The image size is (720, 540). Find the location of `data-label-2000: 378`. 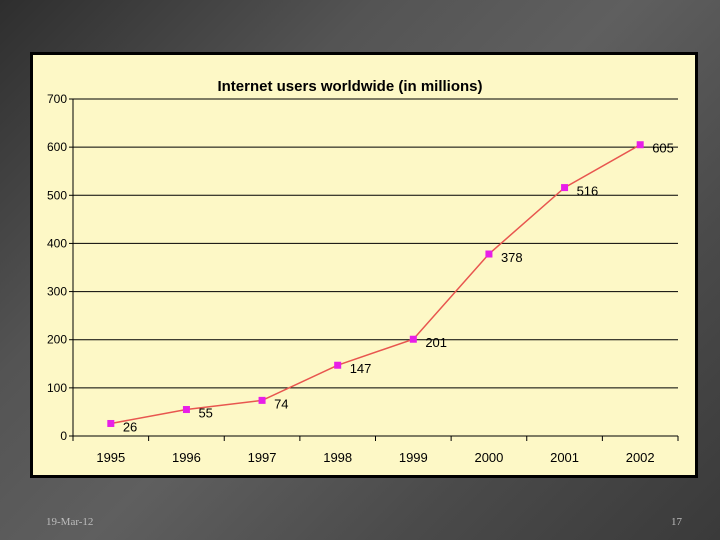

data-label-2000: 378 is located at coordinates (512, 257).